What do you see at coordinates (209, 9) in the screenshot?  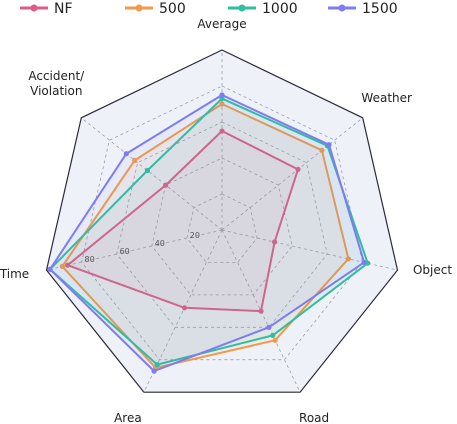 I see `legend: NF 500 1000 1500` at bounding box center [209, 9].